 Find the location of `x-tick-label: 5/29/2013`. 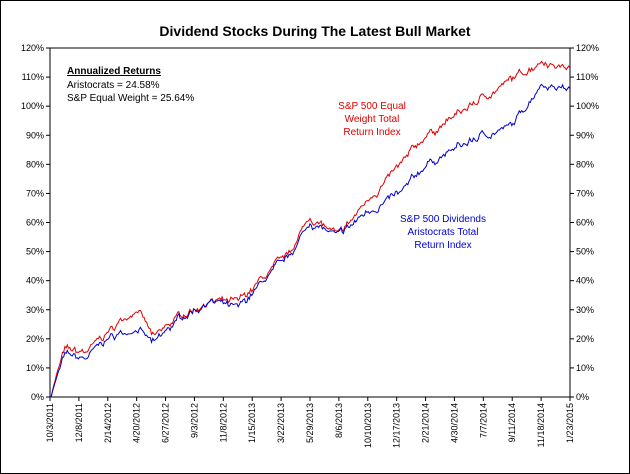

x-tick-label: 5/29/2013 is located at coordinates (310, 423).